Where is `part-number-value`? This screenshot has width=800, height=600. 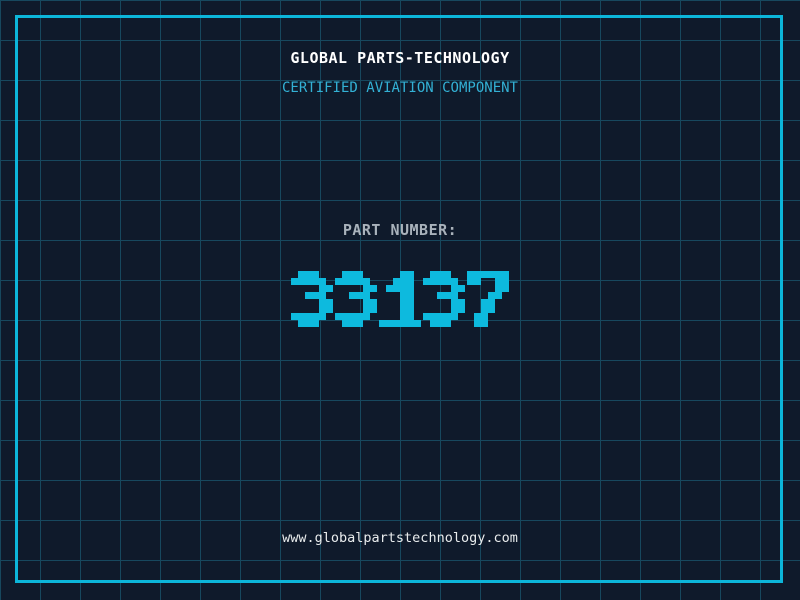
part-number-value is located at coordinates (400, 299).